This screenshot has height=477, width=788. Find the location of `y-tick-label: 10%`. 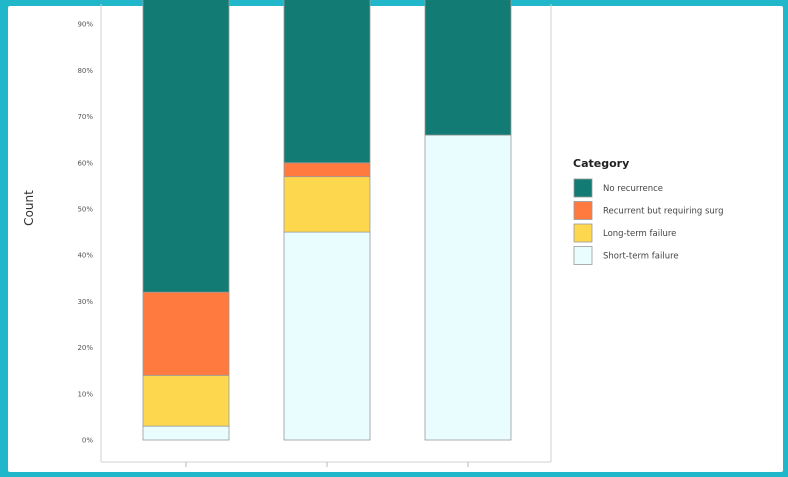

y-tick-label: 10% is located at coordinates (85, 394).